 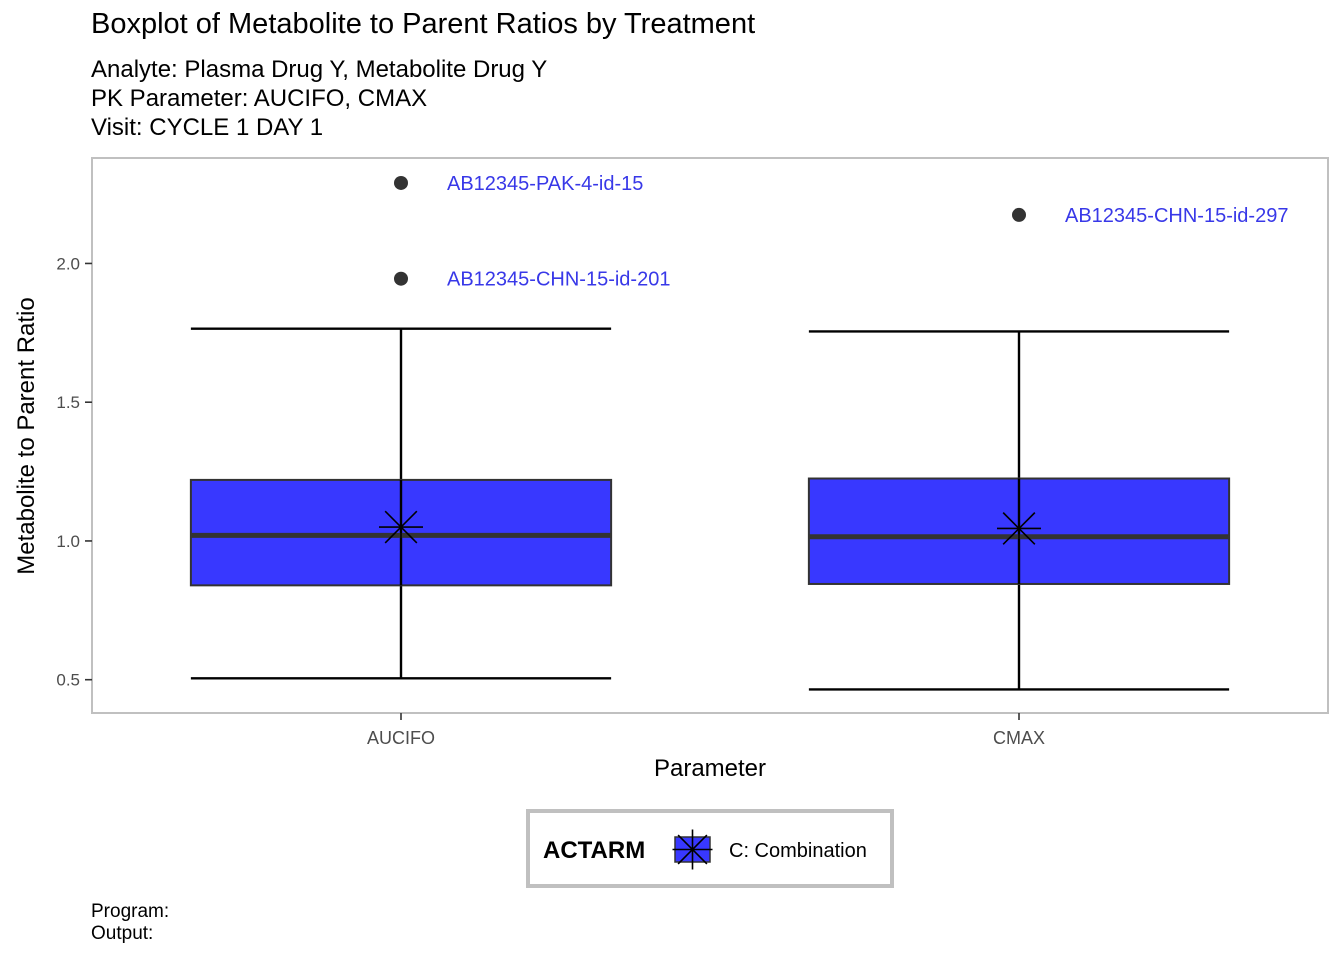 I want to click on y-tick-label: 2.0, so click(x=68, y=263).